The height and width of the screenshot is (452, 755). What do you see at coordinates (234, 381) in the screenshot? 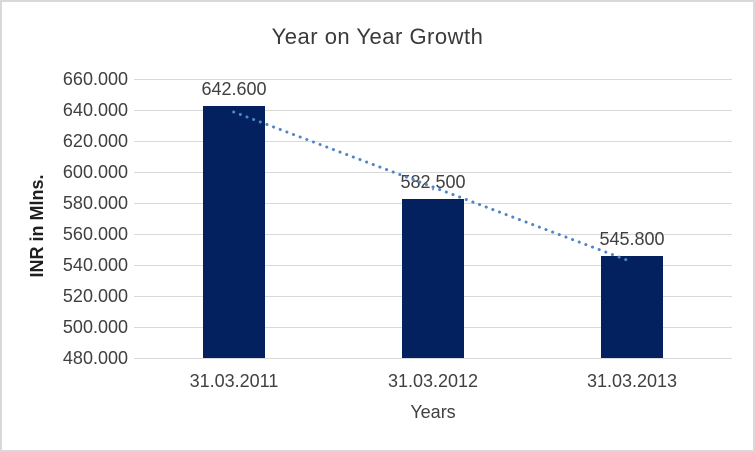
I see `x-category-label: 31.03.2011` at bounding box center [234, 381].